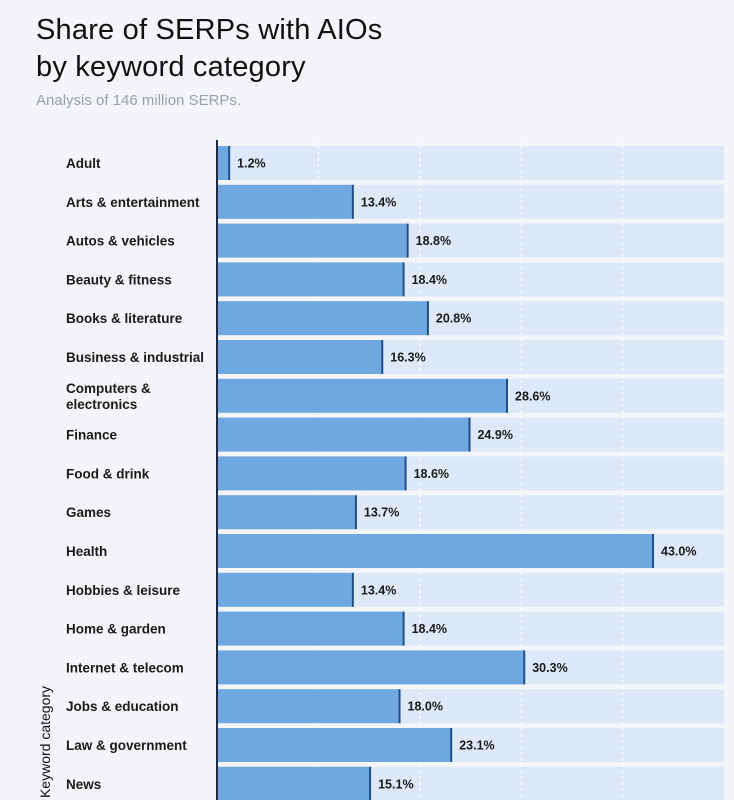 The height and width of the screenshot is (800, 734). What do you see at coordinates (86, 551) in the screenshot?
I see `category-label: Health` at bounding box center [86, 551].